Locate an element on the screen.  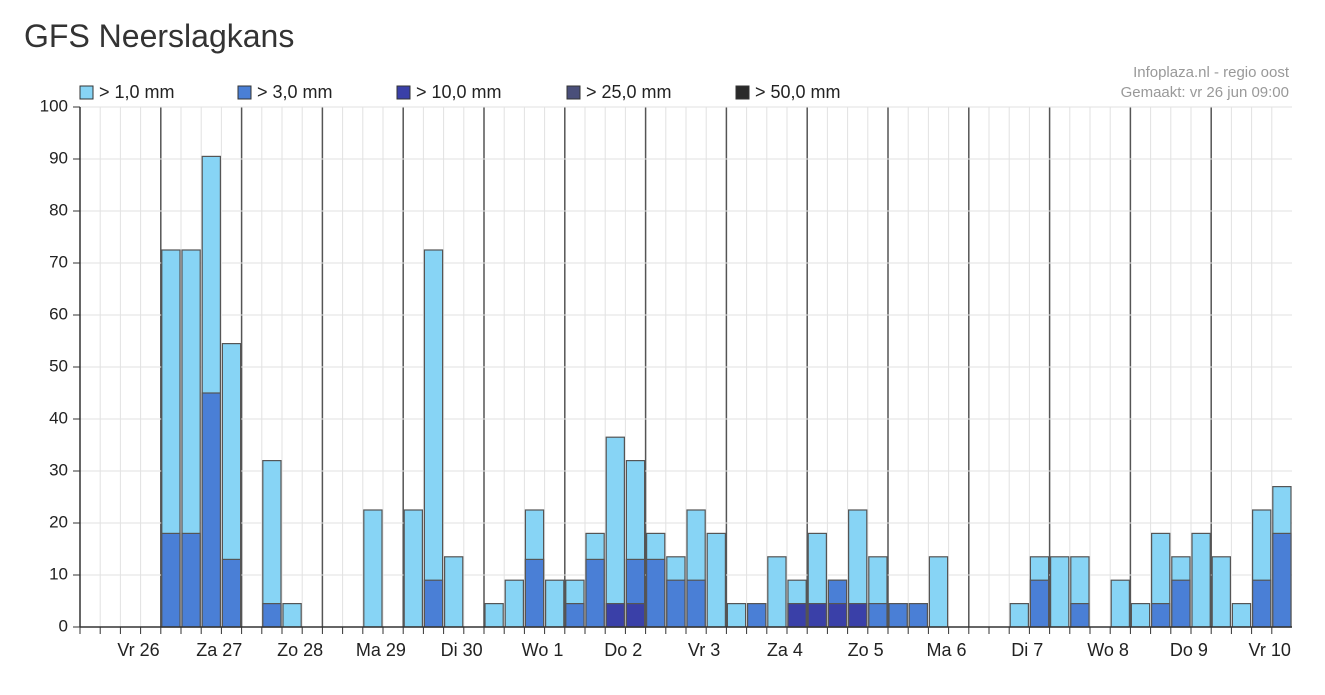
y-tick-label: 30 is located at coordinates (58, 469).